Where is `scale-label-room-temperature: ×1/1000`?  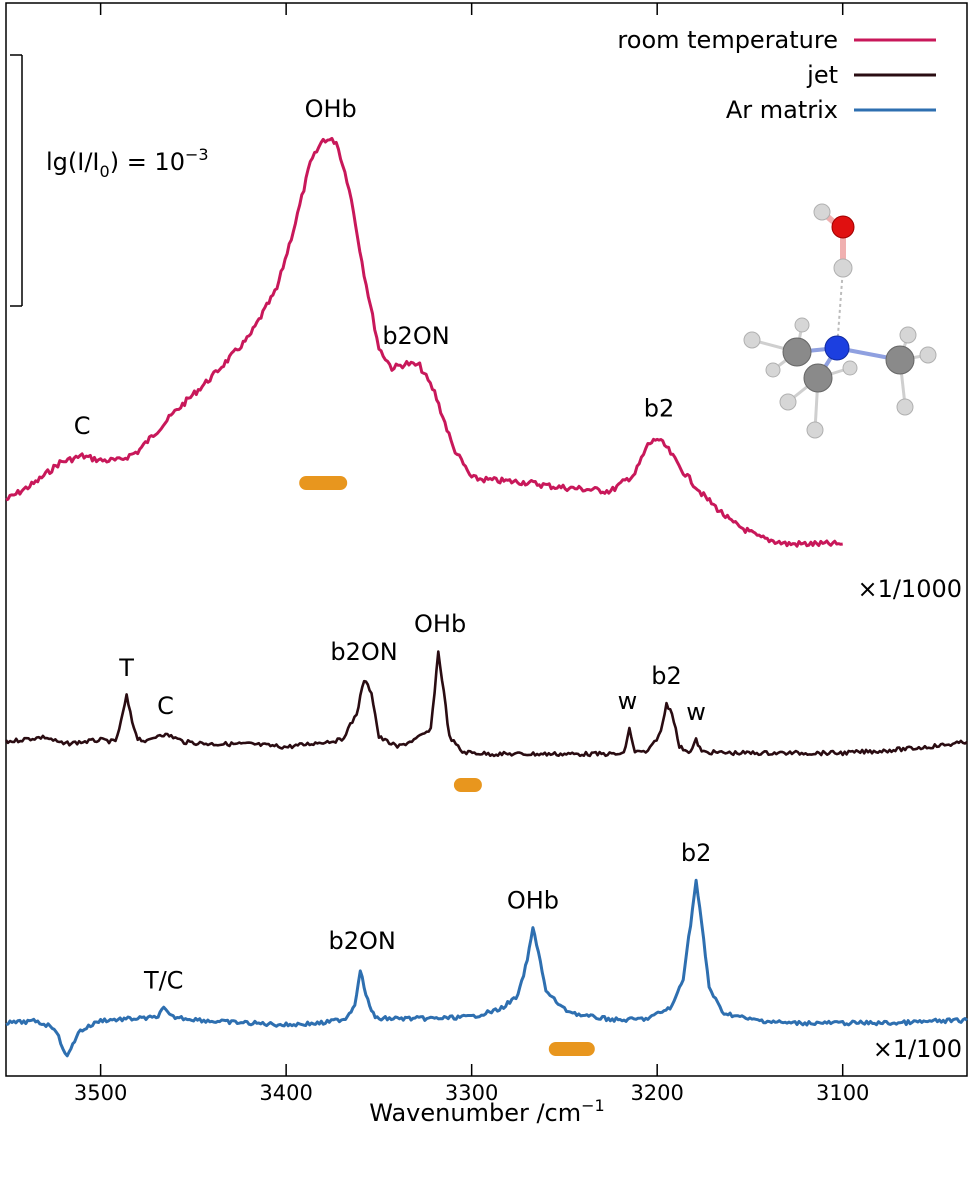 scale-label-room-temperature: ×1/1000 is located at coordinates (909, 589).